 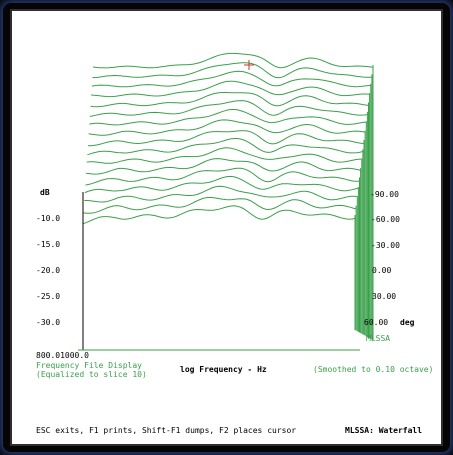 What do you see at coordinates (48, 322) in the screenshot?
I see `left-tick: -30.0` at bounding box center [48, 322].